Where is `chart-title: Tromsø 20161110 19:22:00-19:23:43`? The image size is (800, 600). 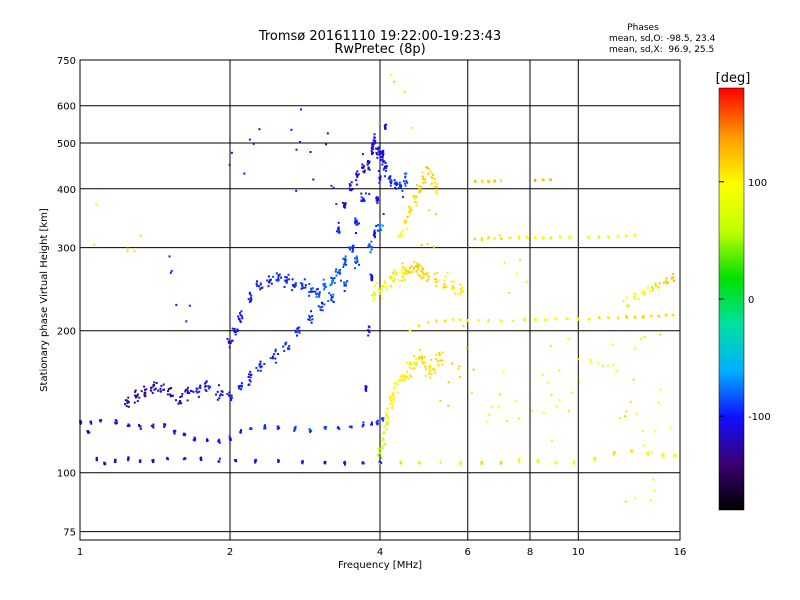 chart-title: Tromsø 20161110 19:22:00-19:23:43 is located at coordinates (379, 36).